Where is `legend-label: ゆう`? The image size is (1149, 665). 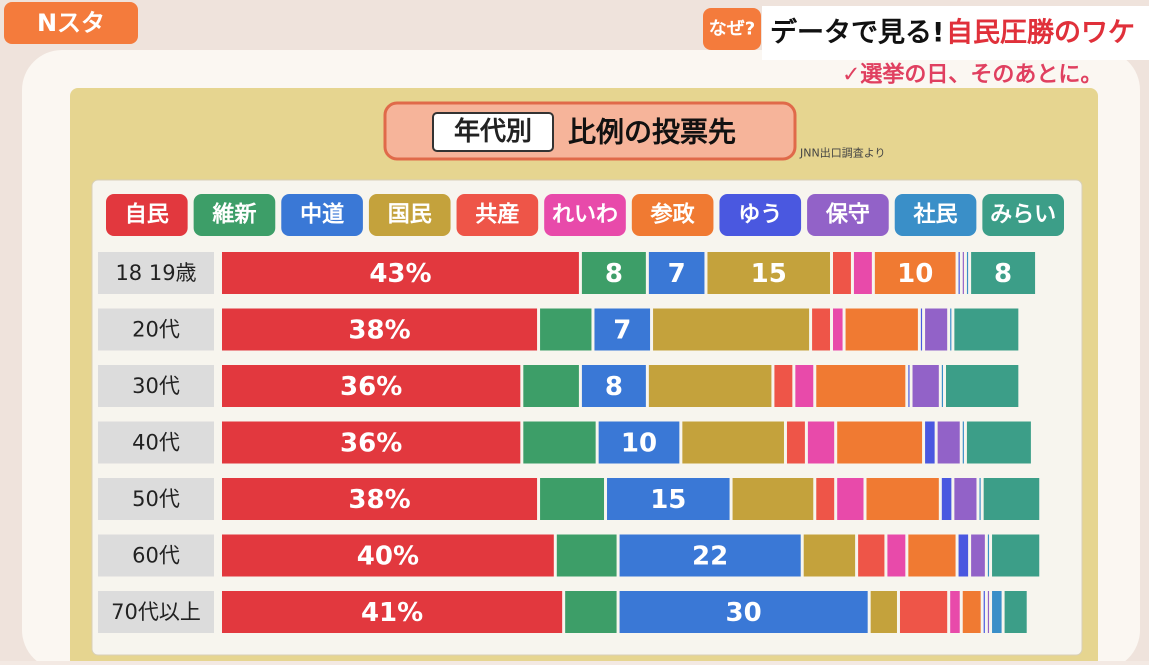
legend-label: ゆう is located at coordinates (760, 215).